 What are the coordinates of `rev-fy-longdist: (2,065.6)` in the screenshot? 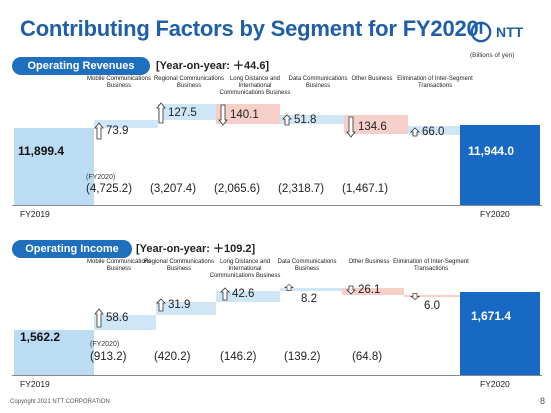 It's located at (237, 189).